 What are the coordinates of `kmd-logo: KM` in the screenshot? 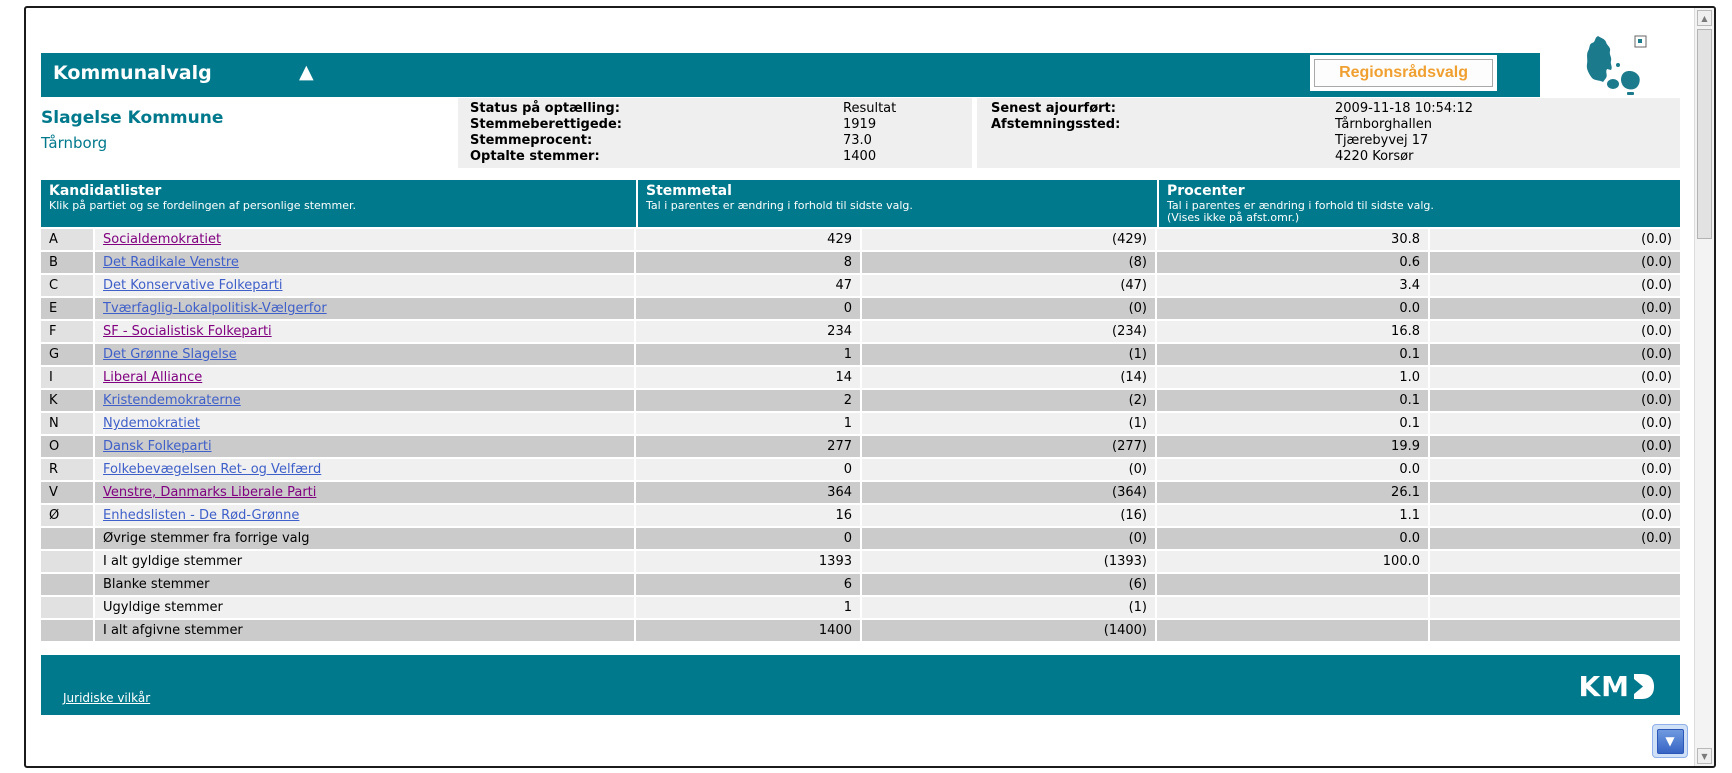 It's located at (1616, 686).